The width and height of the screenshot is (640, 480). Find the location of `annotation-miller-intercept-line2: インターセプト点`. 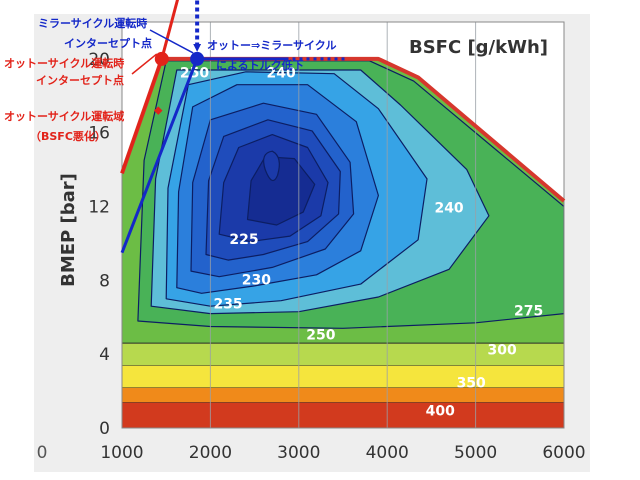

annotation-miller-intercept-line2: インターセプト点 is located at coordinates (108, 43).